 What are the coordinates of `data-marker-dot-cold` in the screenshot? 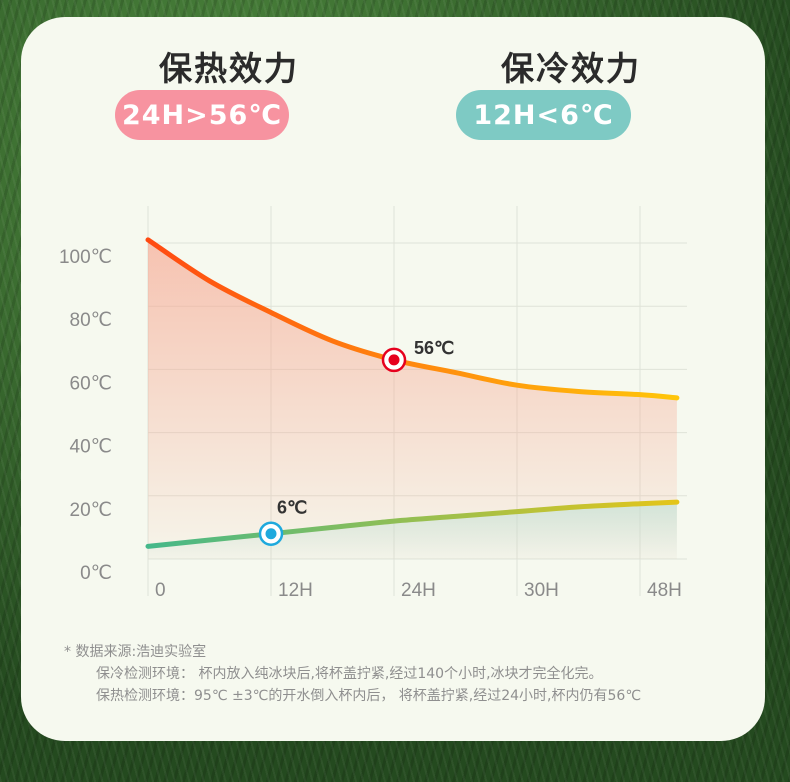 It's located at (271, 534).